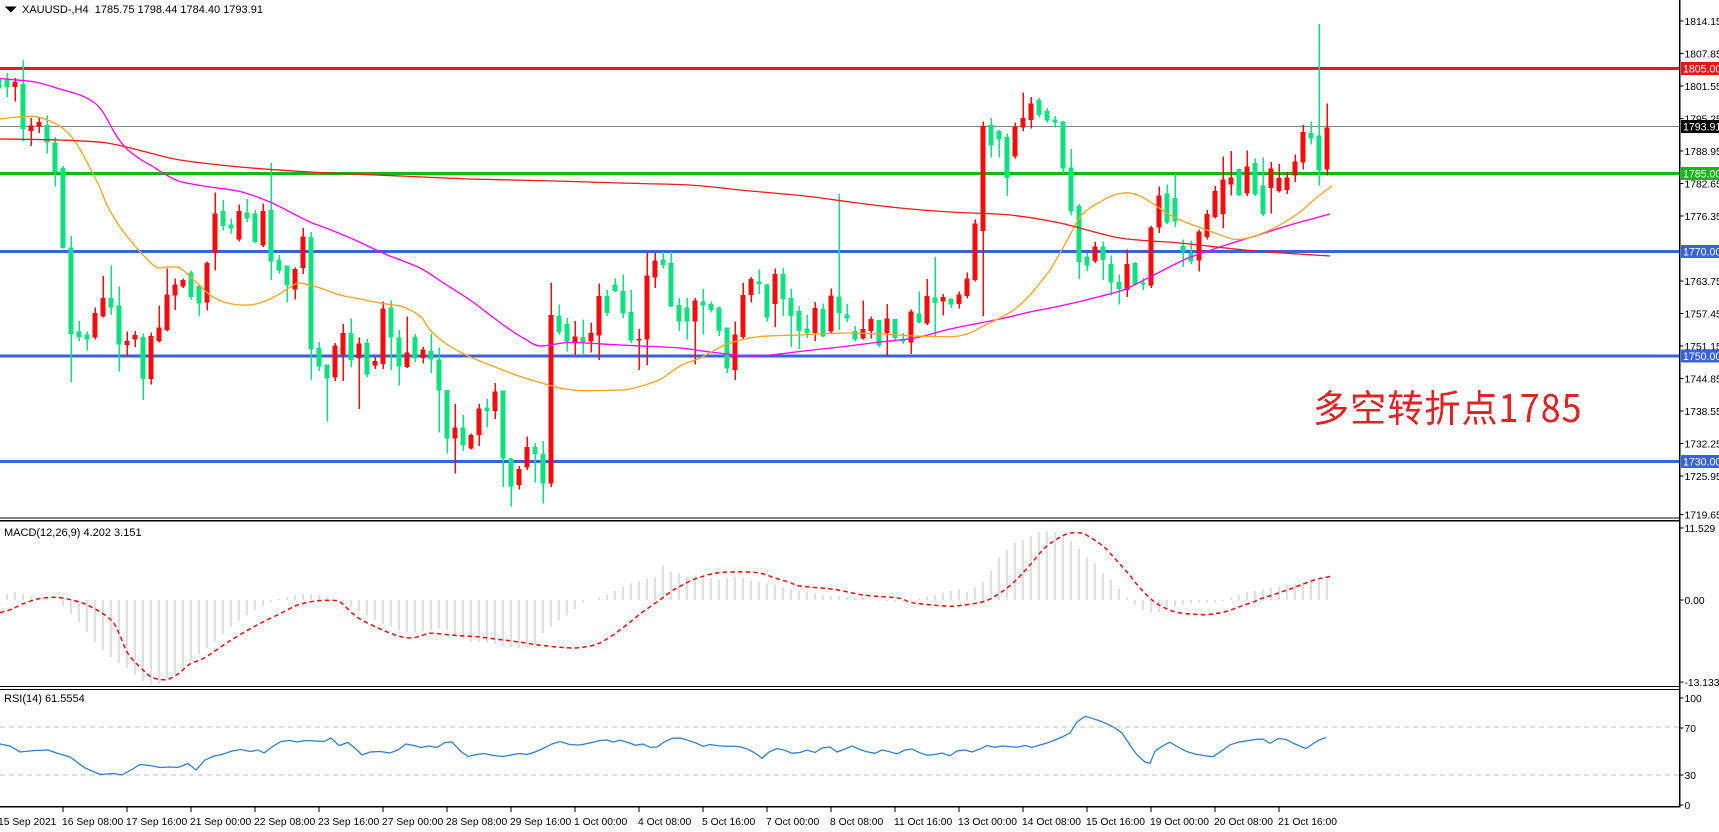 The image size is (1719, 832). I want to click on svg-text: 1801.55, so click(1702, 87).